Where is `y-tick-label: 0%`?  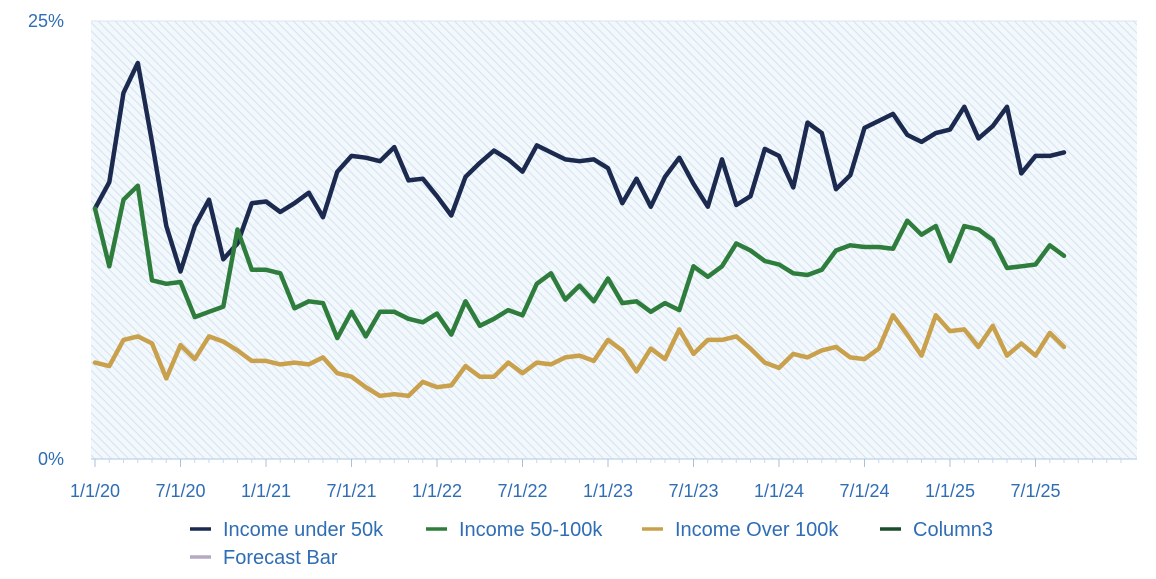
y-tick-label: 0% is located at coordinates (51, 459).